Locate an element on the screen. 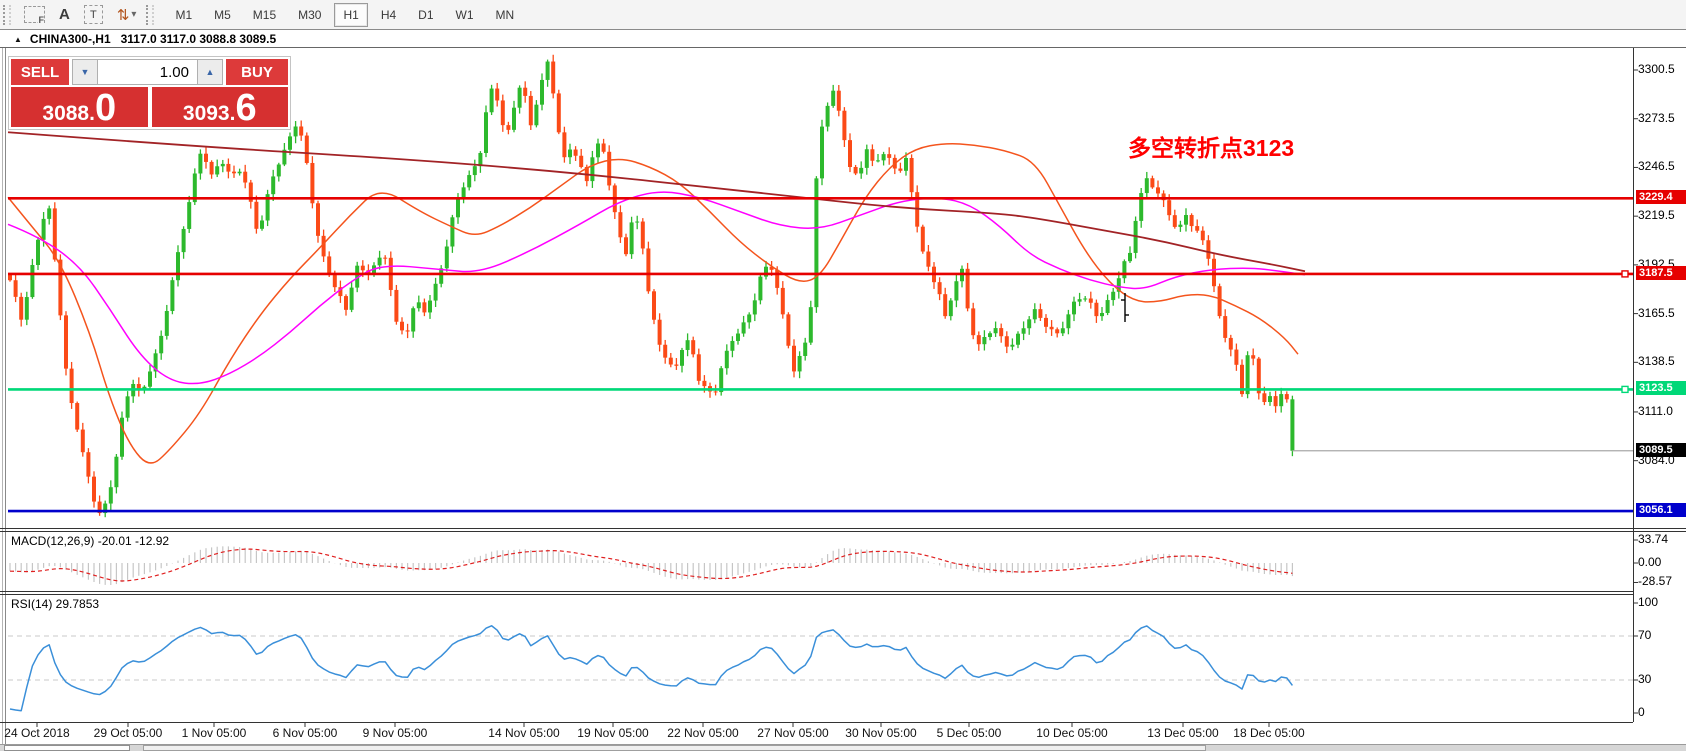  time-axis-label: 19 Nov 05:00 is located at coordinates (613, 733).